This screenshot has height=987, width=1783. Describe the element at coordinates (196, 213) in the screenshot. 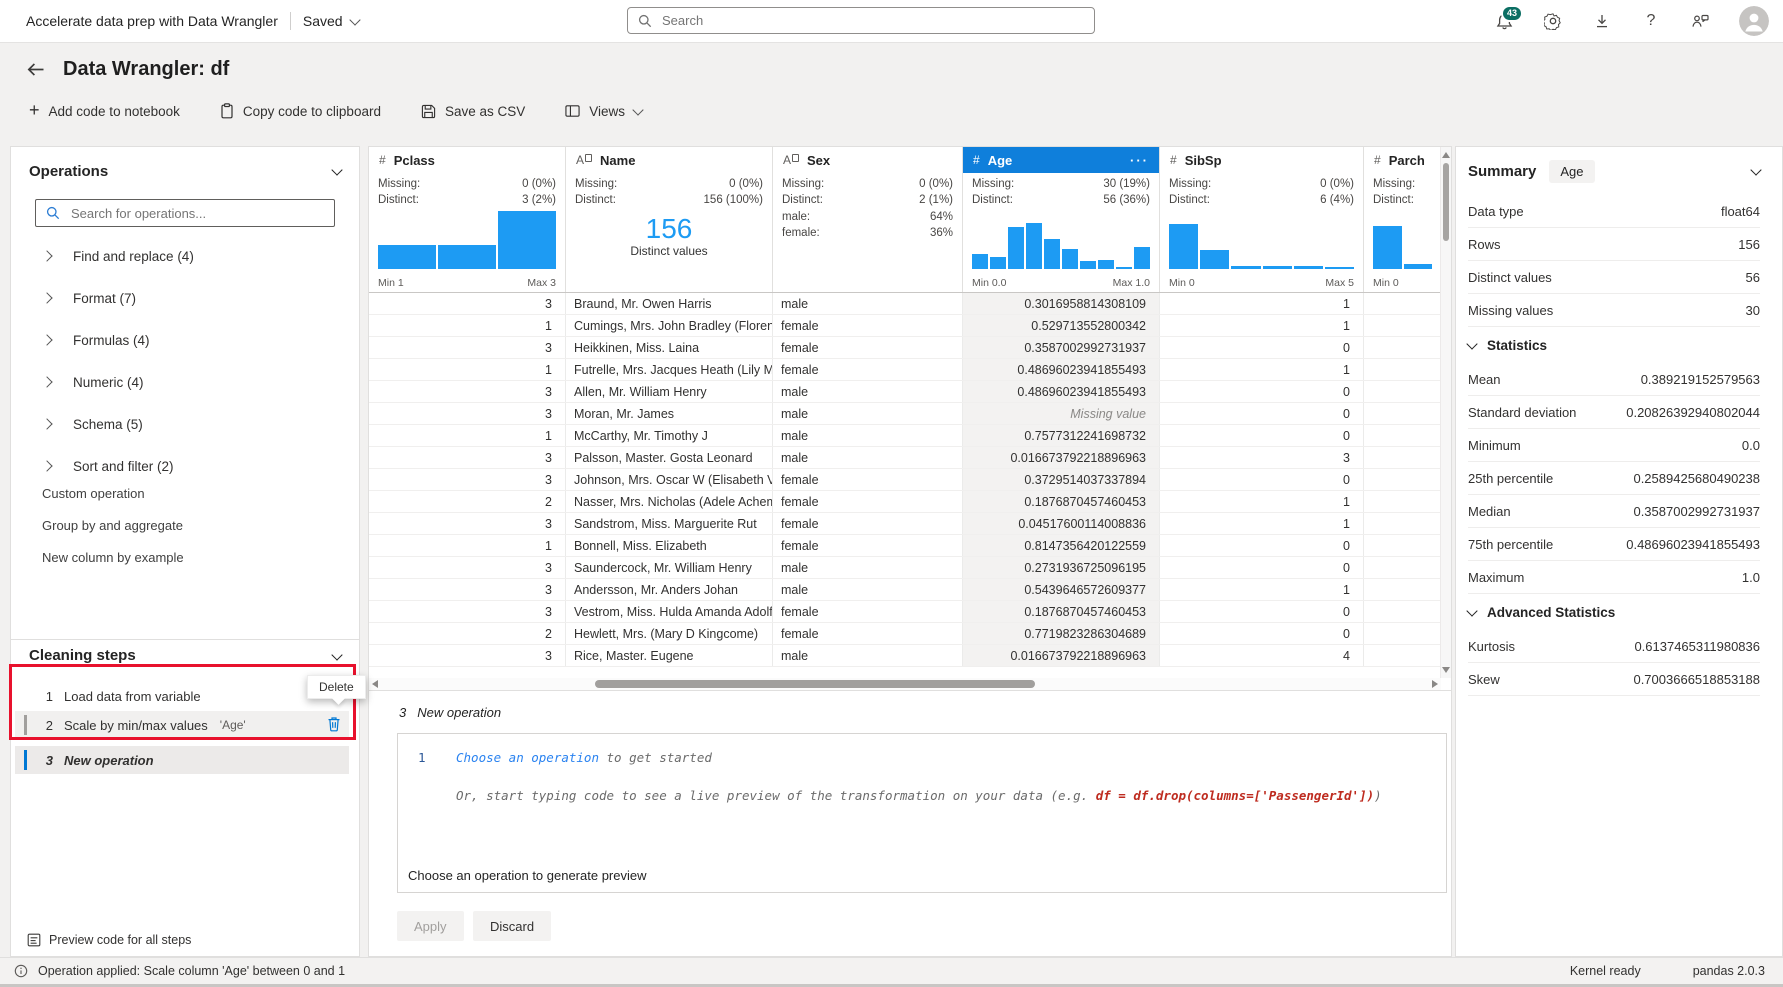

I see `operations-search-input` at that location.